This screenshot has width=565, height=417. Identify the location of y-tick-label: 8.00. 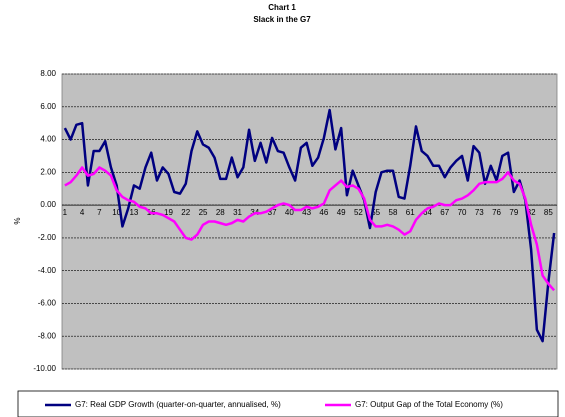
(48, 73).